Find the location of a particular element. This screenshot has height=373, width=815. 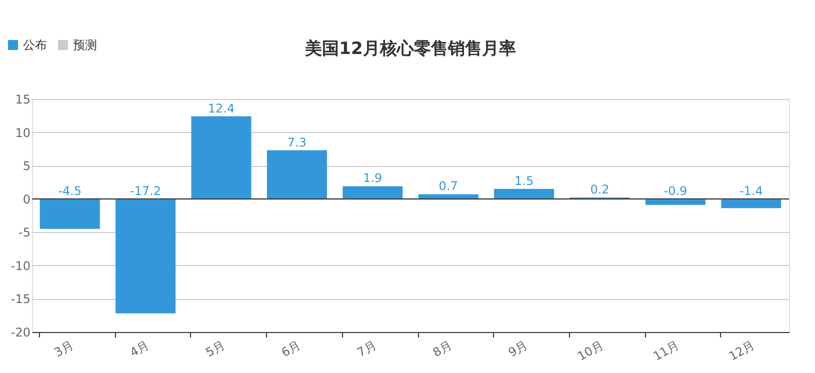

x-tick-label: 8月 is located at coordinates (442, 349).